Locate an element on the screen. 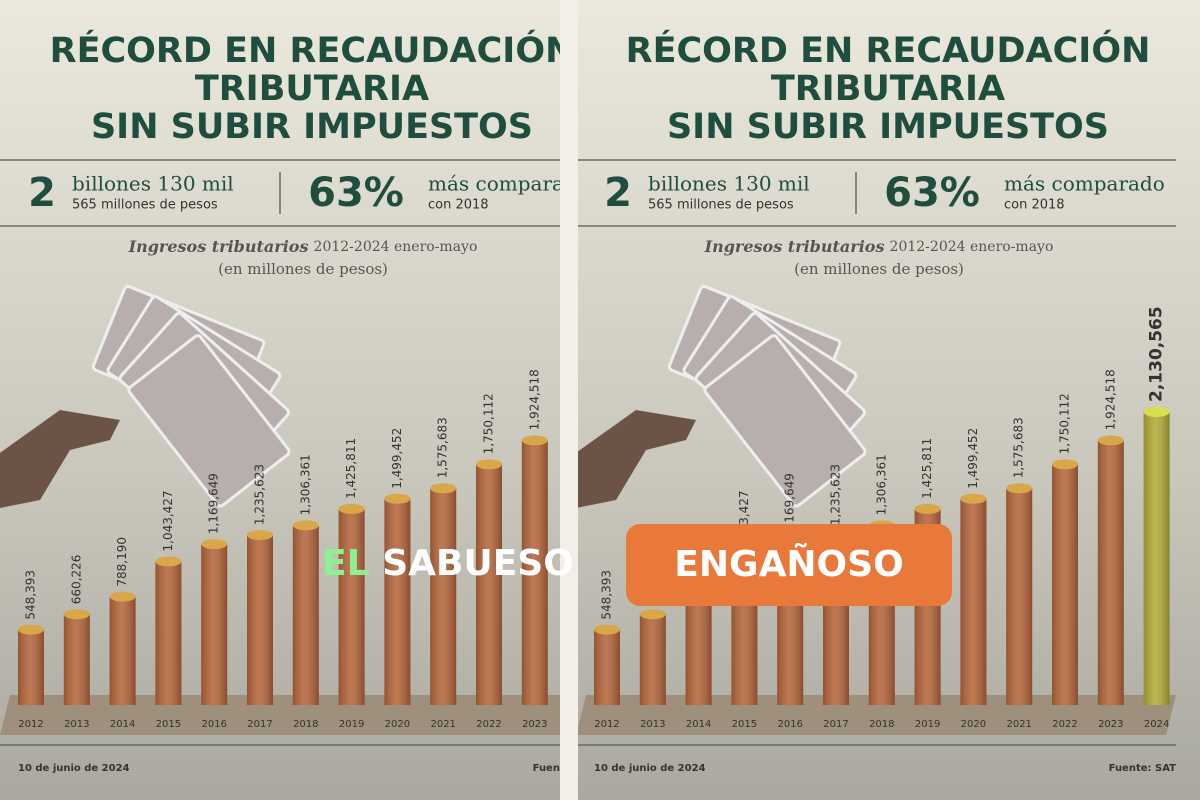 Image resolution: width=1200 pixels, height=800 pixels. value-label: 1,575,683 is located at coordinates (1019, 447).